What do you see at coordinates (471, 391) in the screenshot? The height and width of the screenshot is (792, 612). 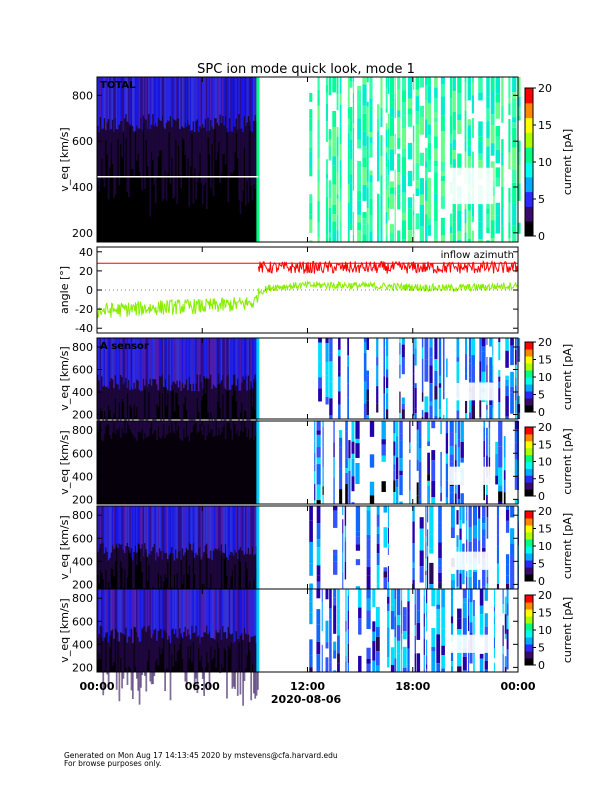 I see `heatmap-gap` at bounding box center [471, 391].